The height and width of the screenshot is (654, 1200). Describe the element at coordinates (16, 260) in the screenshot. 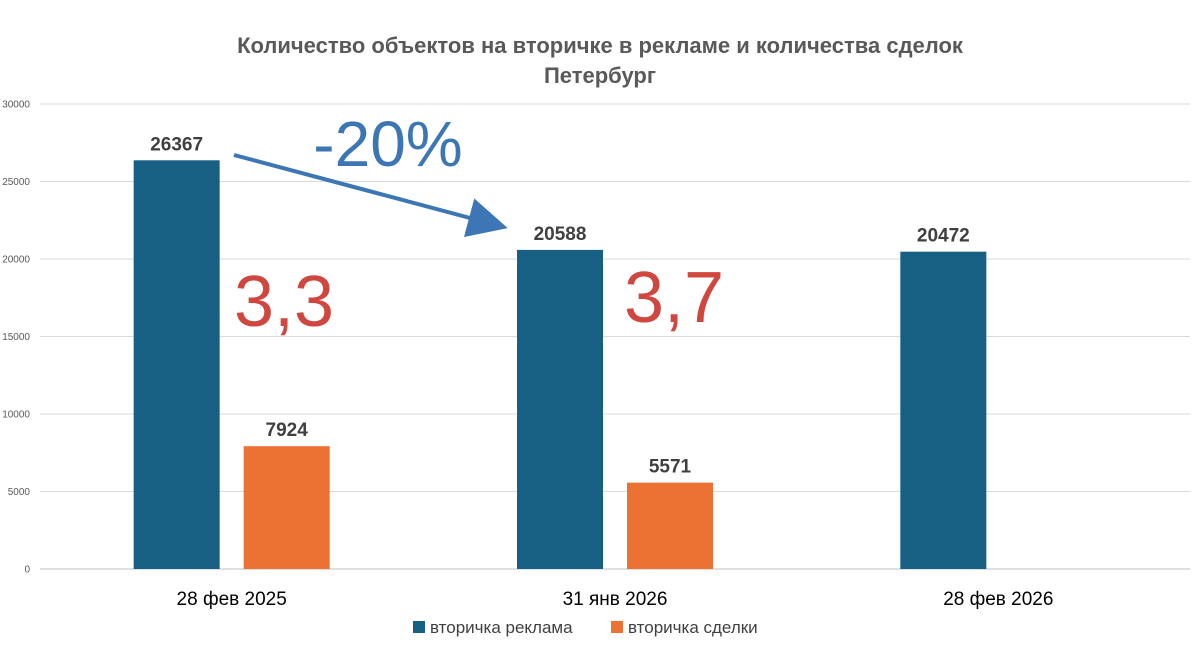

I see `y-tick-label: 20000` at that location.